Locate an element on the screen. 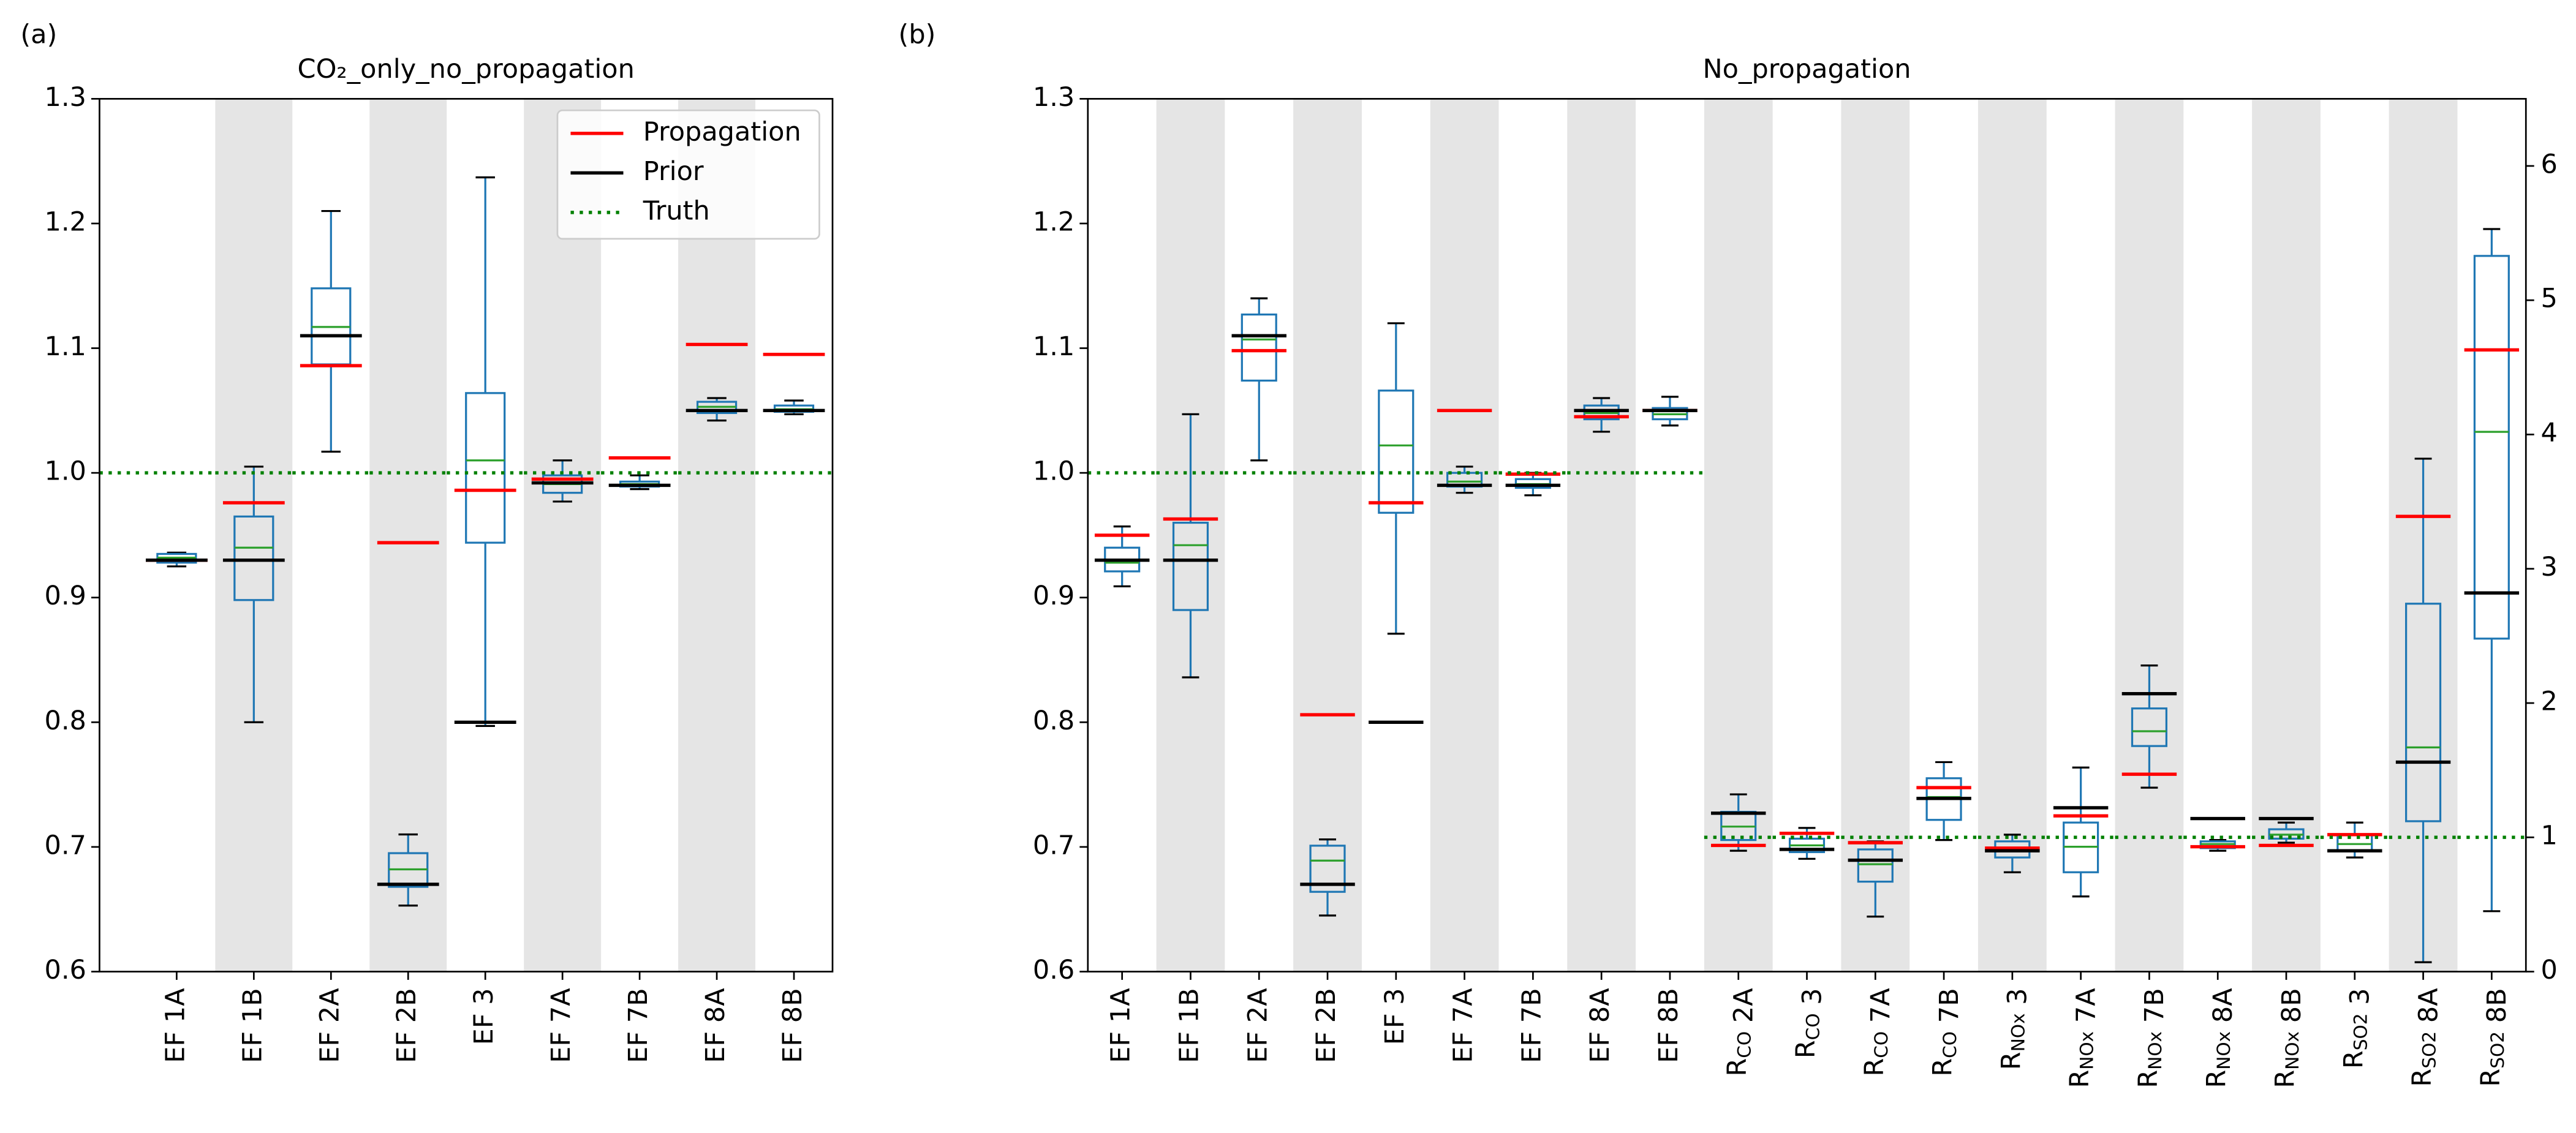  x-tick-label: RNOx 8A is located at coordinates (2219, 1038).